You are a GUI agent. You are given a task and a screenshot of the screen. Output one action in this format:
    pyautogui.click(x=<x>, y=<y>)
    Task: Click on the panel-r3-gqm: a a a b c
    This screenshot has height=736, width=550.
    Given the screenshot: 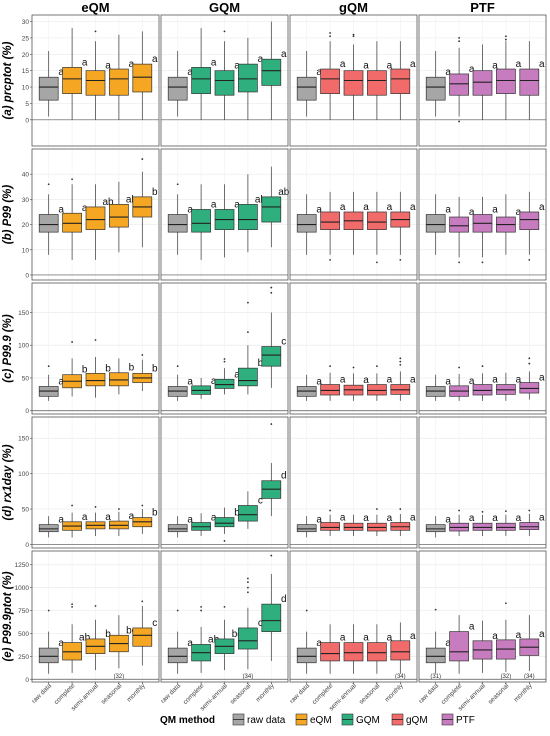 What is the action you would take?
    pyautogui.click(x=224, y=348)
    